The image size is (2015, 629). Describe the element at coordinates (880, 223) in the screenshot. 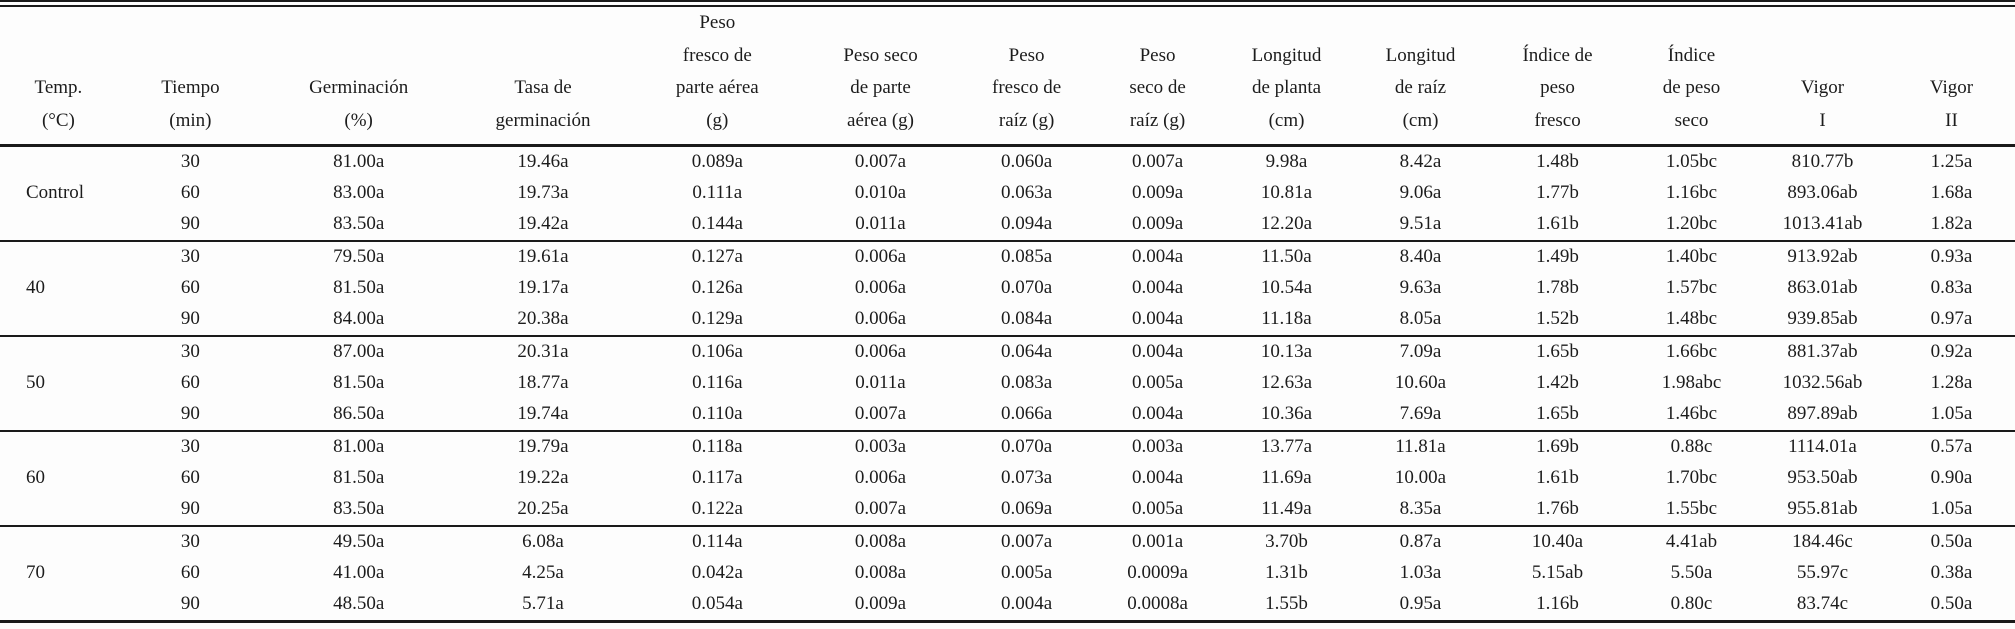

I see `data-cell: 0.011a` at that location.